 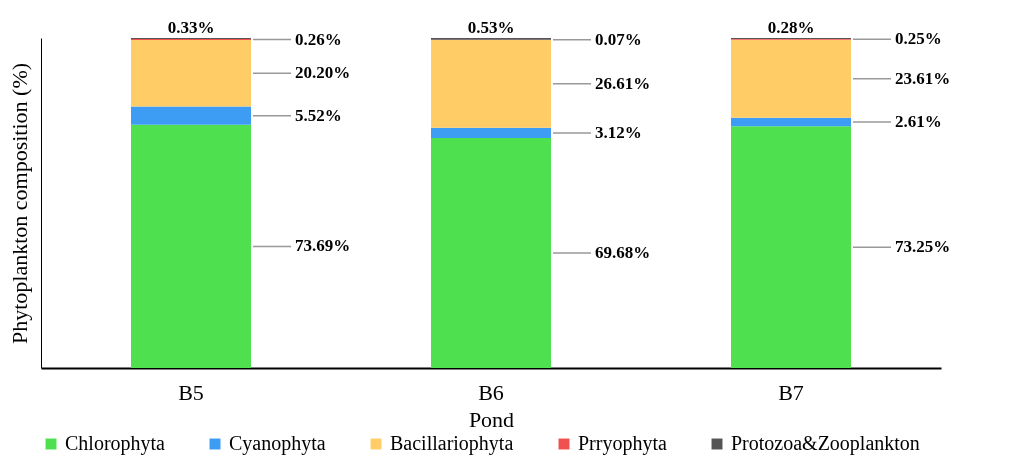 I want to click on data-label: 5.52%, so click(x=318, y=115).